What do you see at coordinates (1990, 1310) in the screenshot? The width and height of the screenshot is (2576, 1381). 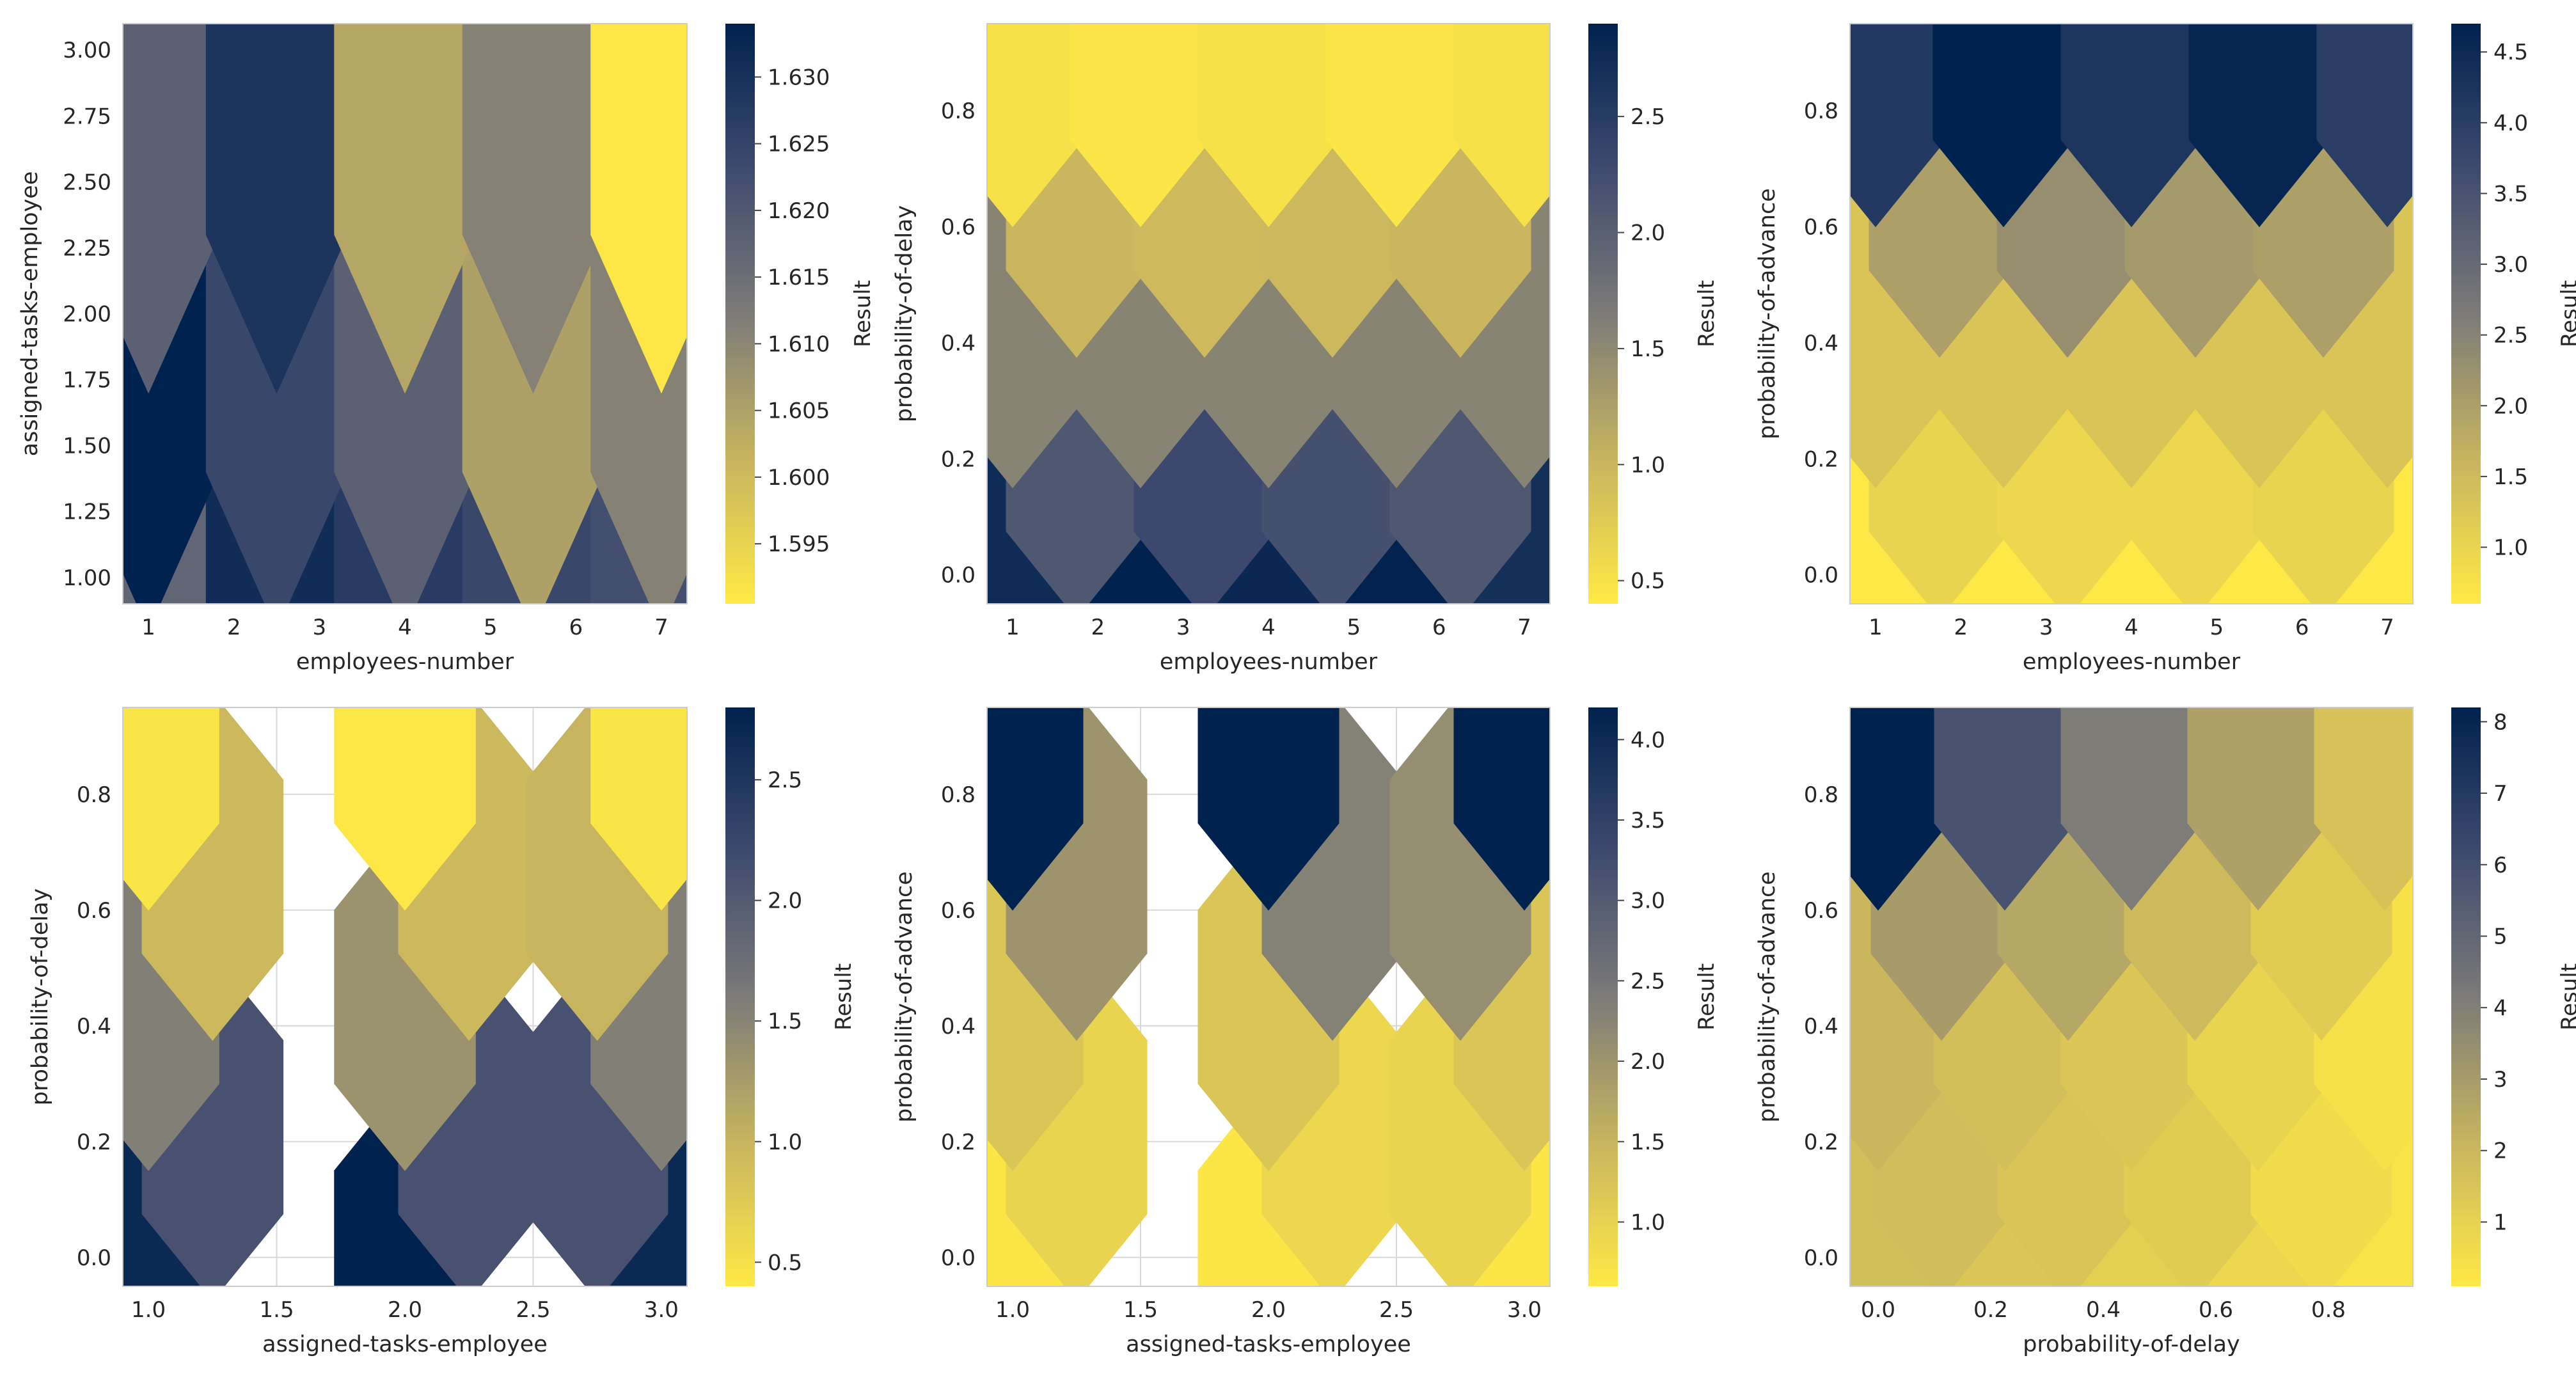 I see `x-tick-label: 0.2` at bounding box center [1990, 1310].